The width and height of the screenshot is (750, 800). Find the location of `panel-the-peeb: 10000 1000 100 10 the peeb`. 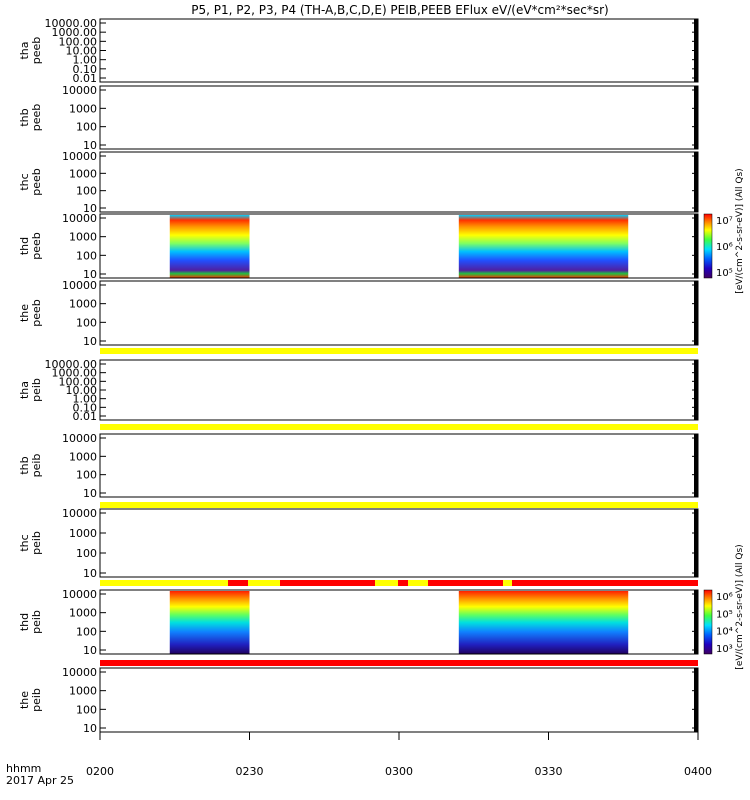

panel-the-peeb: 10000 1000 100 10 the peeb is located at coordinates (358, 316).